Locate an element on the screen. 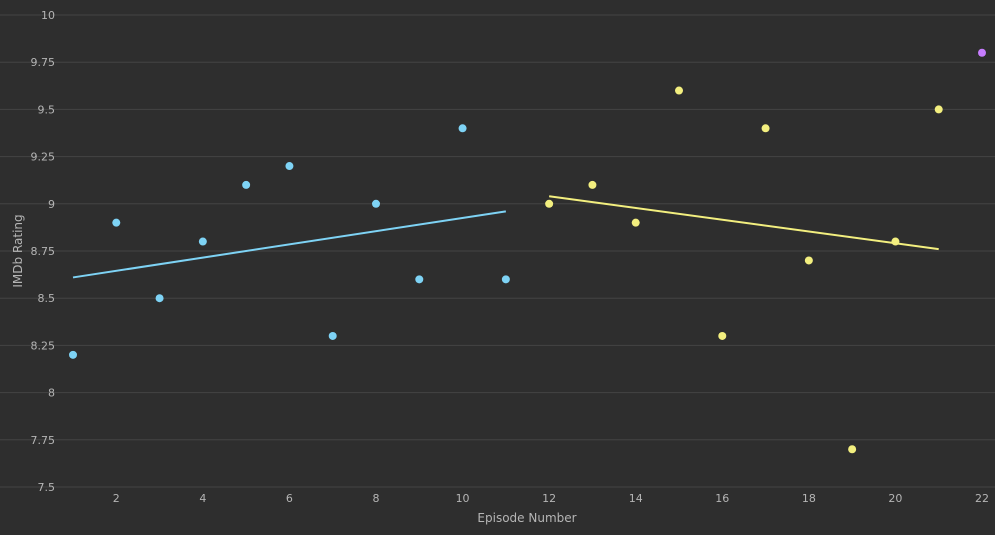  y-tick-label: 10 is located at coordinates (48, 15).